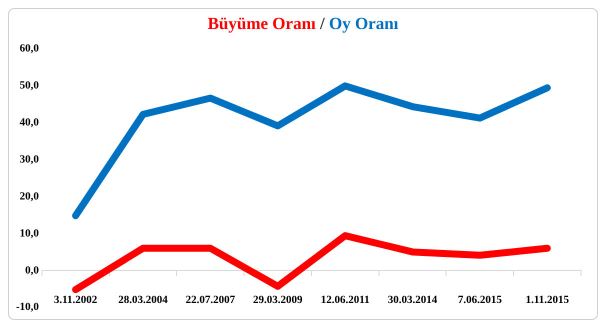  Describe the element at coordinates (278, 300) in the screenshot. I see `x-tick-label: 29.03.2009` at that location.